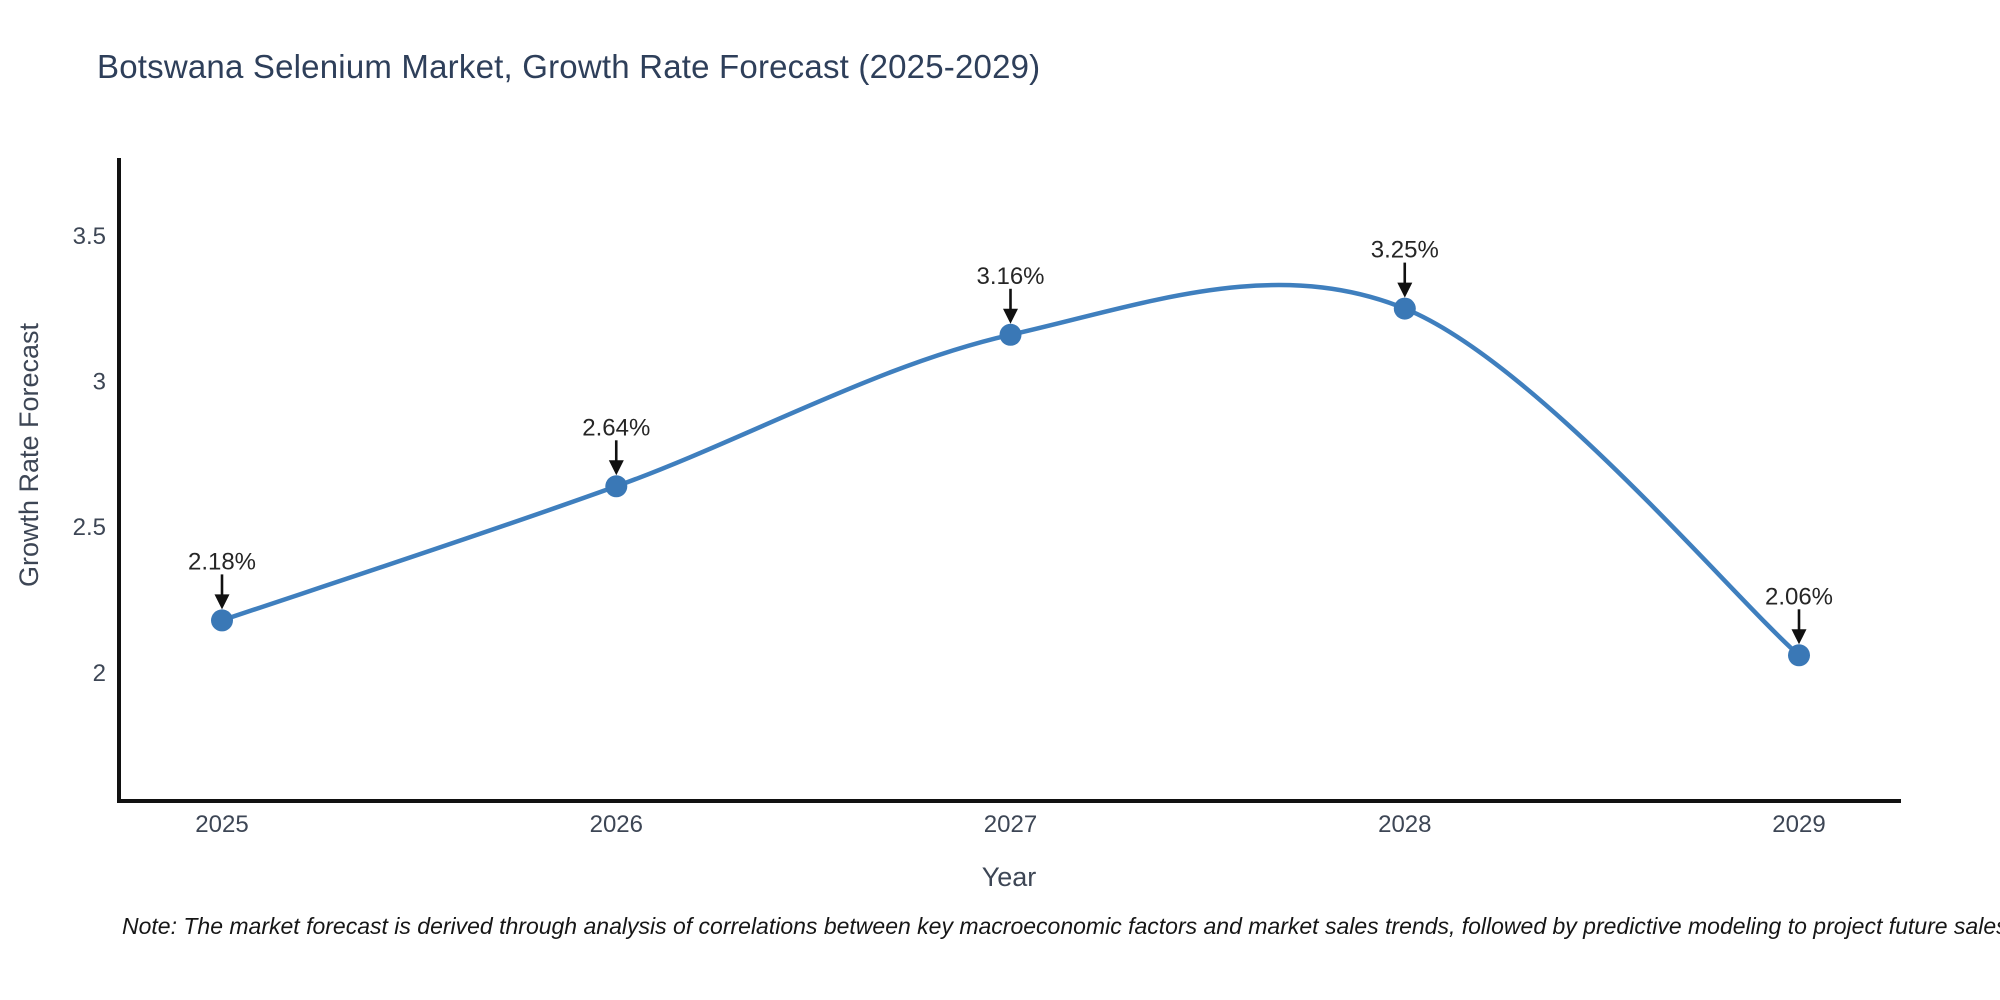  What do you see at coordinates (1798, 824) in the screenshot?
I see `x-tick-label: 2029` at bounding box center [1798, 824].